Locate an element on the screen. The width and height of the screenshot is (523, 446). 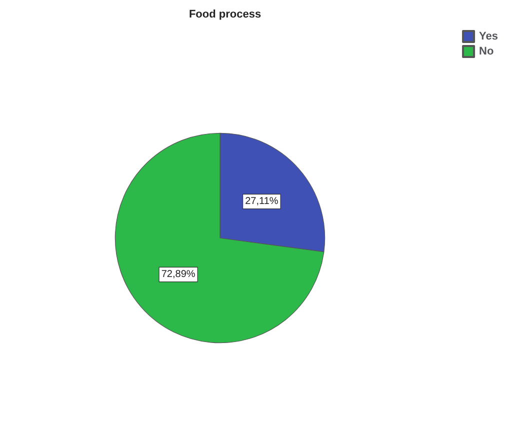
legend-label: No is located at coordinates (486, 52).